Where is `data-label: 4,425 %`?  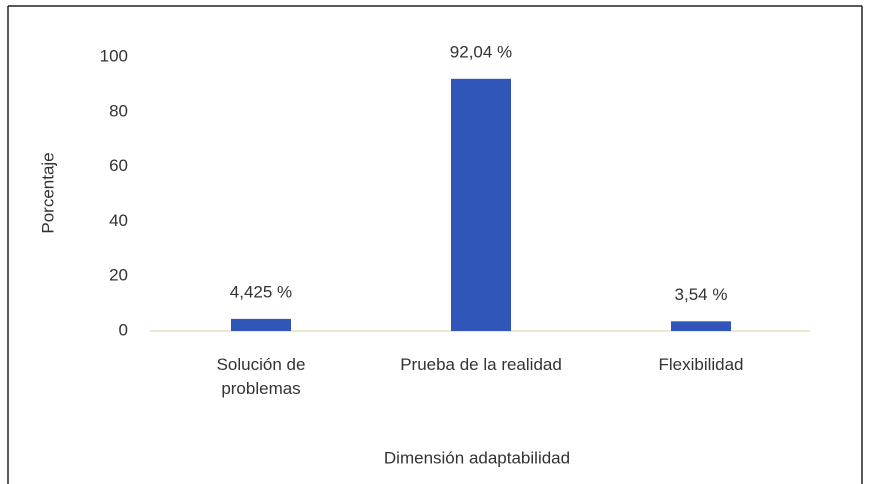 data-label: 4,425 % is located at coordinates (261, 291).